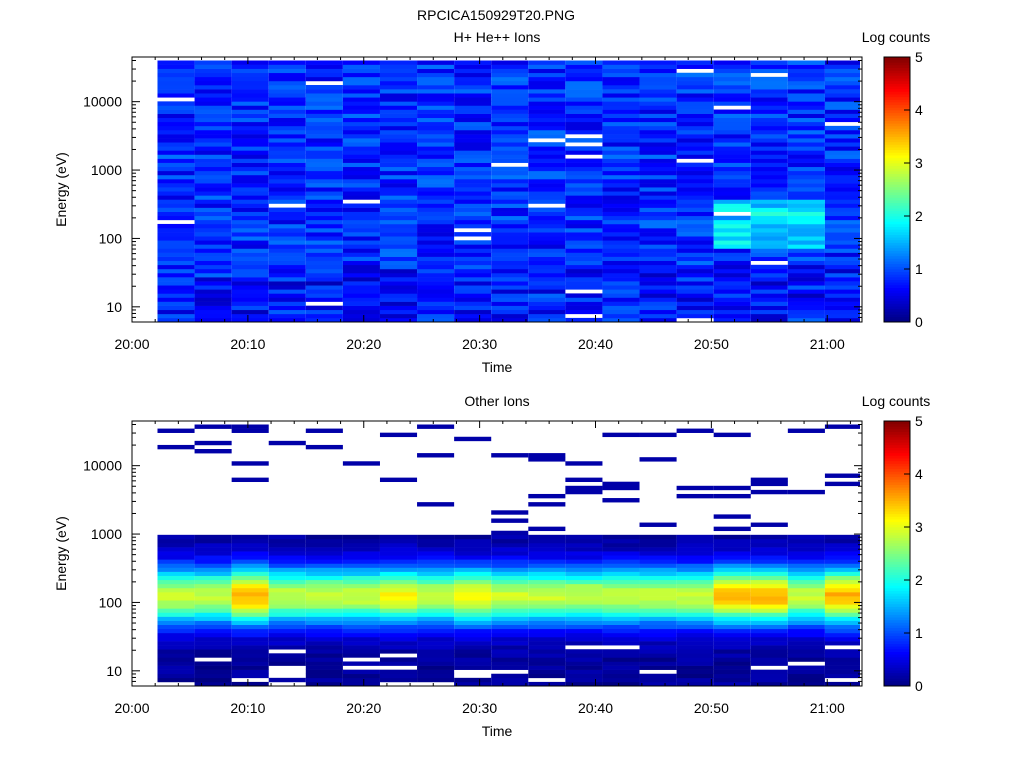 The height and width of the screenshot is (773, 1024). Describe the element at coordinates (106, 170) in the screenshot. I see `y-tick-label: 1000` at that location.